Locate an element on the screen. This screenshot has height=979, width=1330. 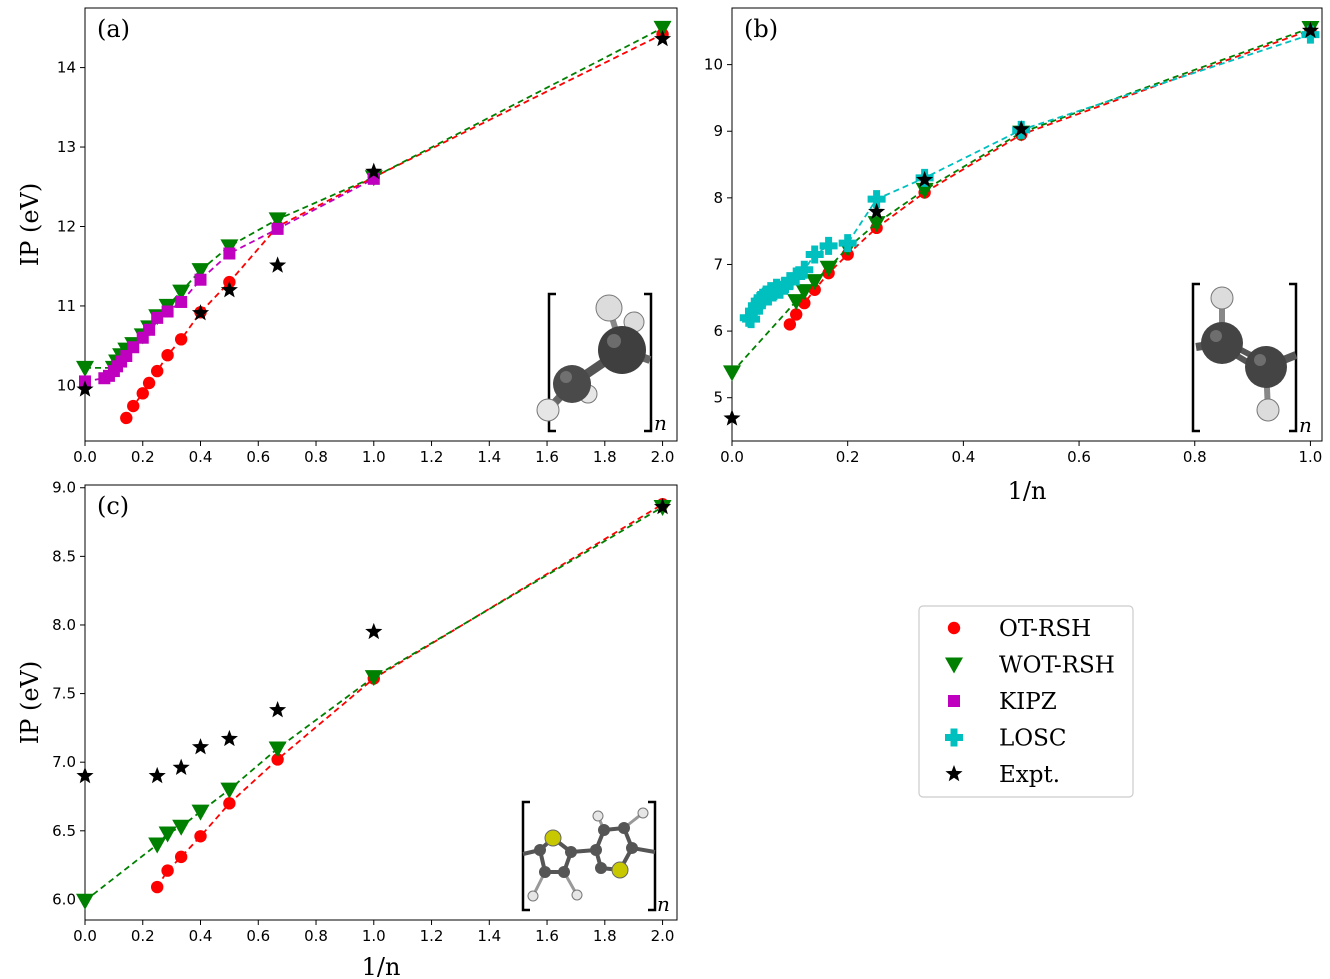
x-tick-label: 1.4 is located at coordinates (489, 936).